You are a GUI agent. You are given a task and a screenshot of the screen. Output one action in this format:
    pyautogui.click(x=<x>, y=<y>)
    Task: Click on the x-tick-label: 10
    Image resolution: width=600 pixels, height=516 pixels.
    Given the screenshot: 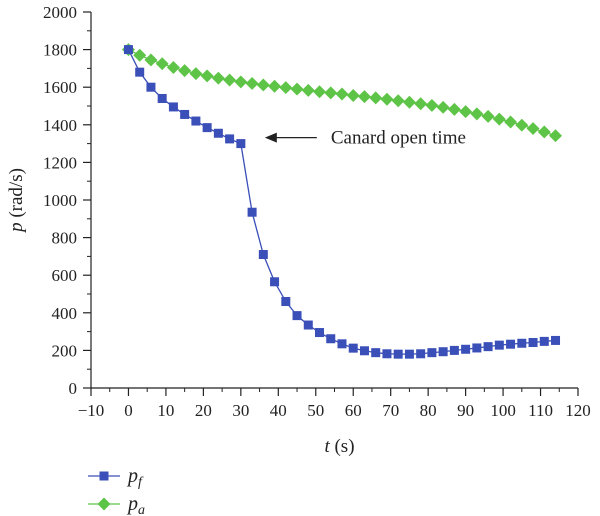 What is the action you would take?
    pyautogui.click(x=165, y=410)
    